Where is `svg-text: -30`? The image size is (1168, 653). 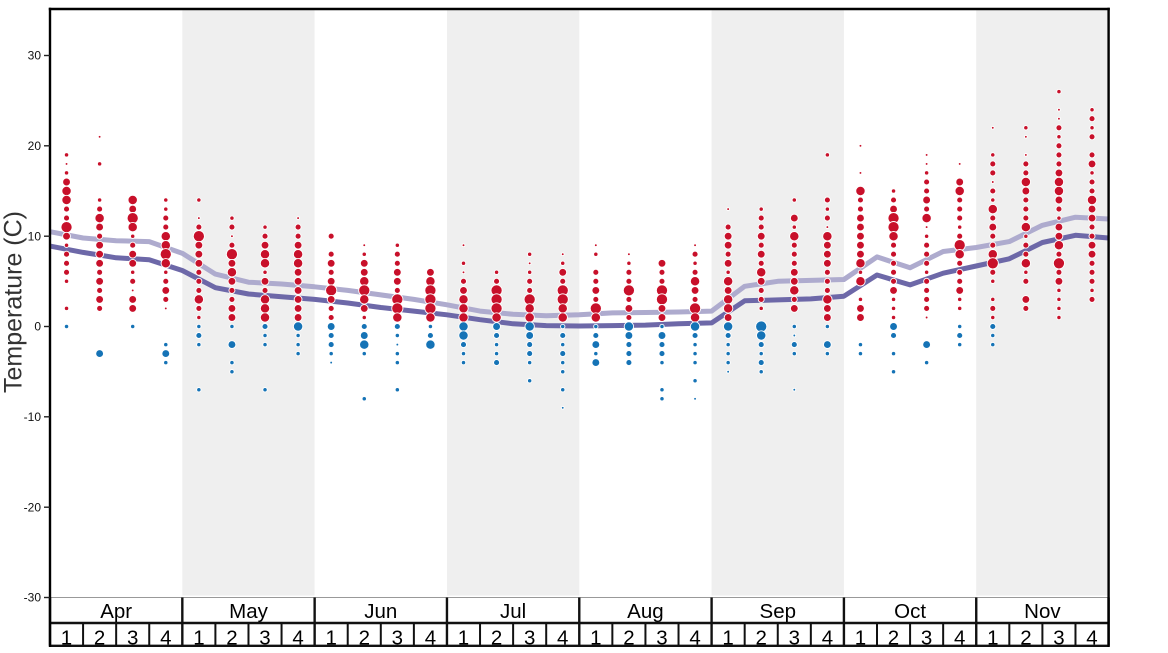
svg-text: -30 is located at coordinates (33, 598).